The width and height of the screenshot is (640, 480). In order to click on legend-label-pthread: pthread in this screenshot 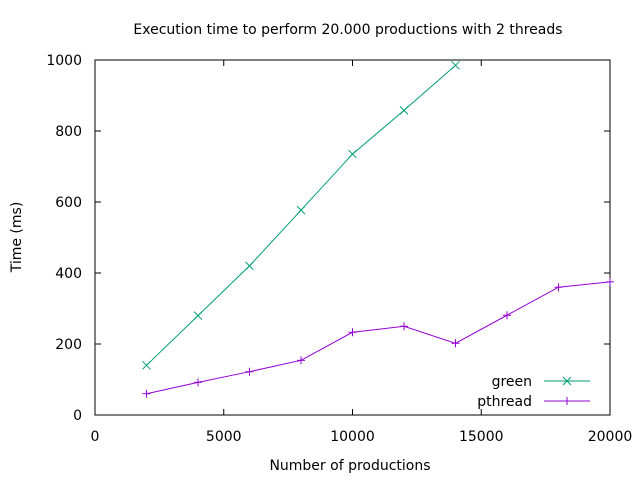, I will do `click(504, 402)`.